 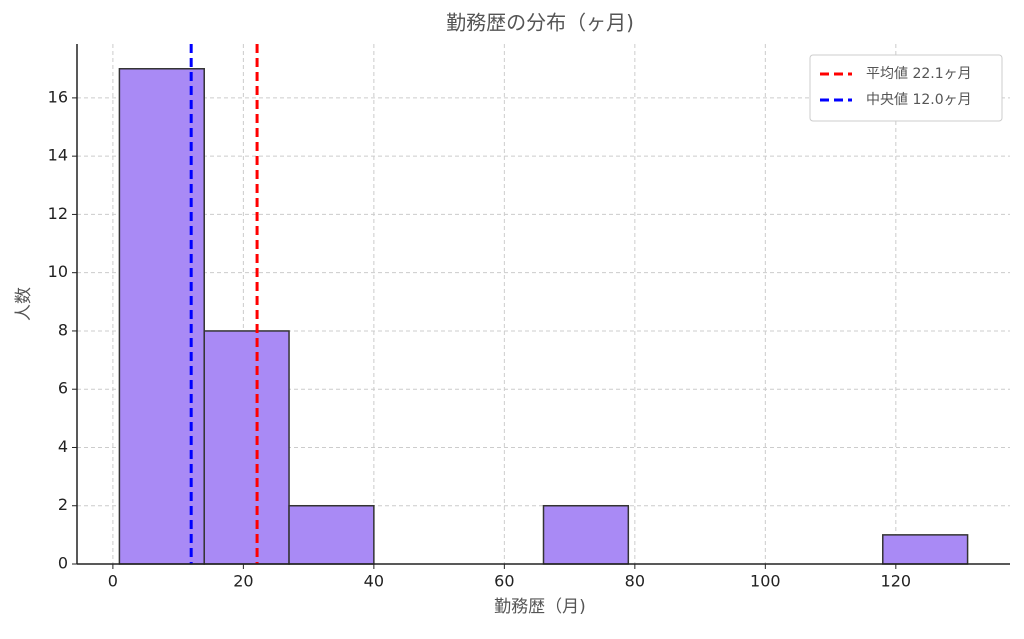 What do you see at coordinates (63, 504) in the screenshot?
I see `y-tick-label: 2` at bounding box center [63, 504].